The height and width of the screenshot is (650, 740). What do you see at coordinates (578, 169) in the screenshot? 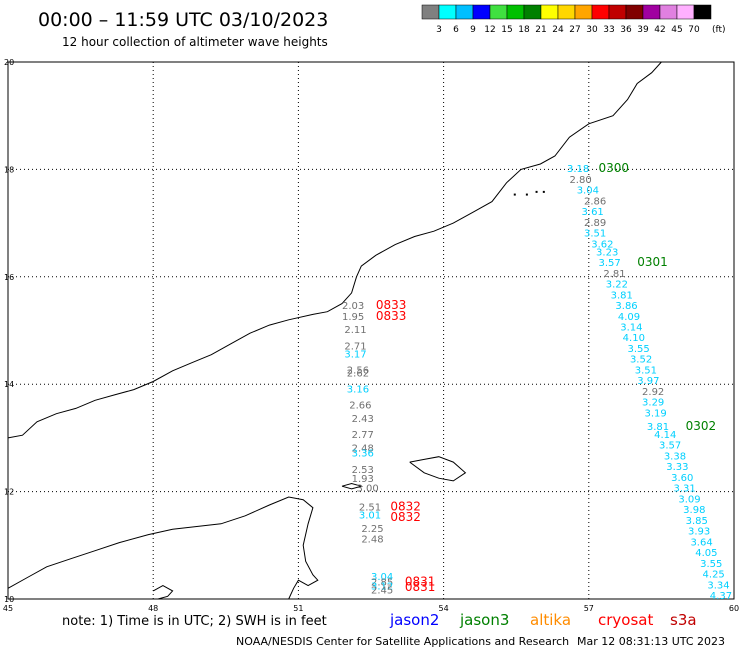
I see `wave-height-label: 3.18` at bounding box center [578, 169].